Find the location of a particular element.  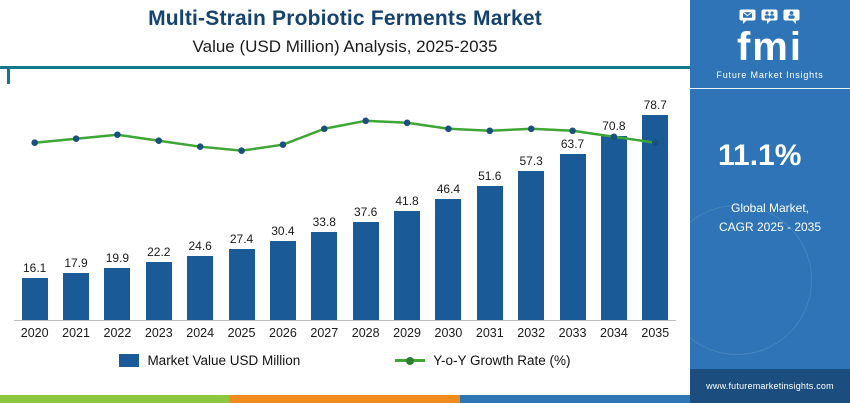

x-axis-label: 2032 is located at coordinates (531, 333).